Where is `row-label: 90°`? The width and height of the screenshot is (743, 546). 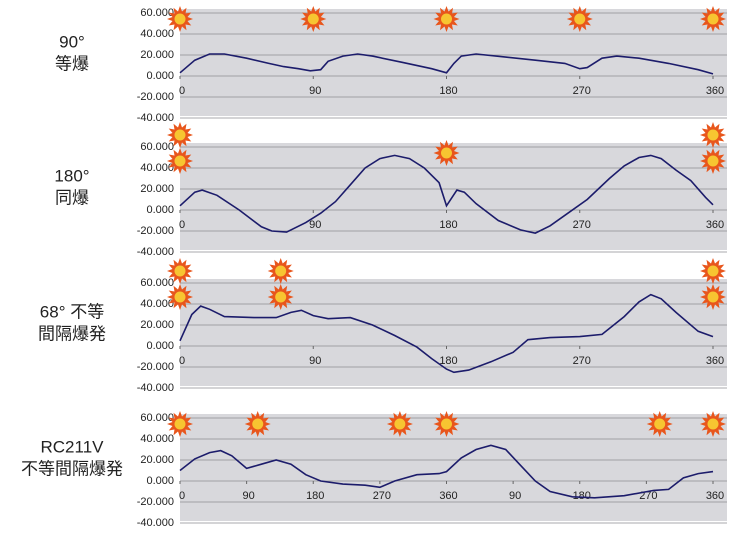 row-label: 90° is located at coordinates (72, 41).